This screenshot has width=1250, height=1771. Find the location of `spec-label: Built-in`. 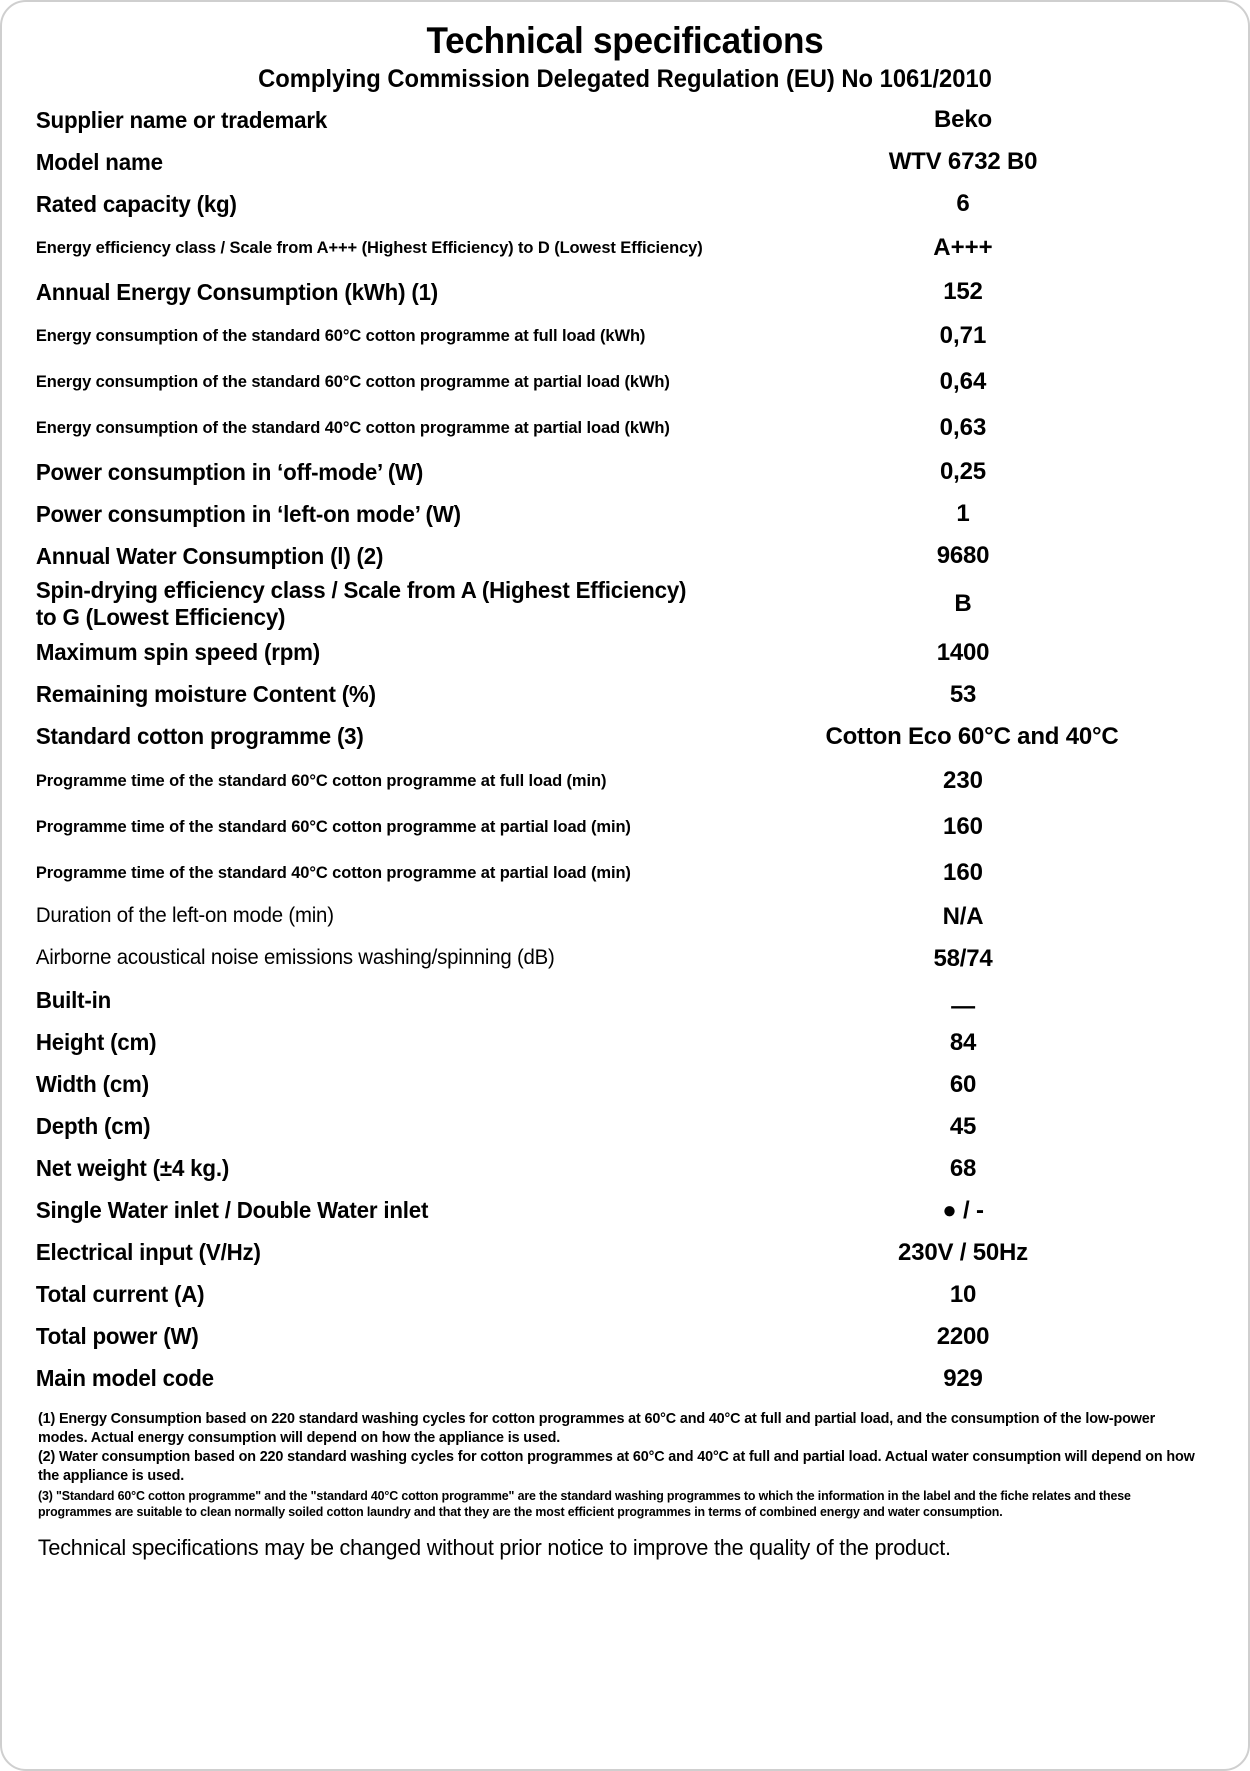

spec-label: Built-in is located at coordinates (73, 999).